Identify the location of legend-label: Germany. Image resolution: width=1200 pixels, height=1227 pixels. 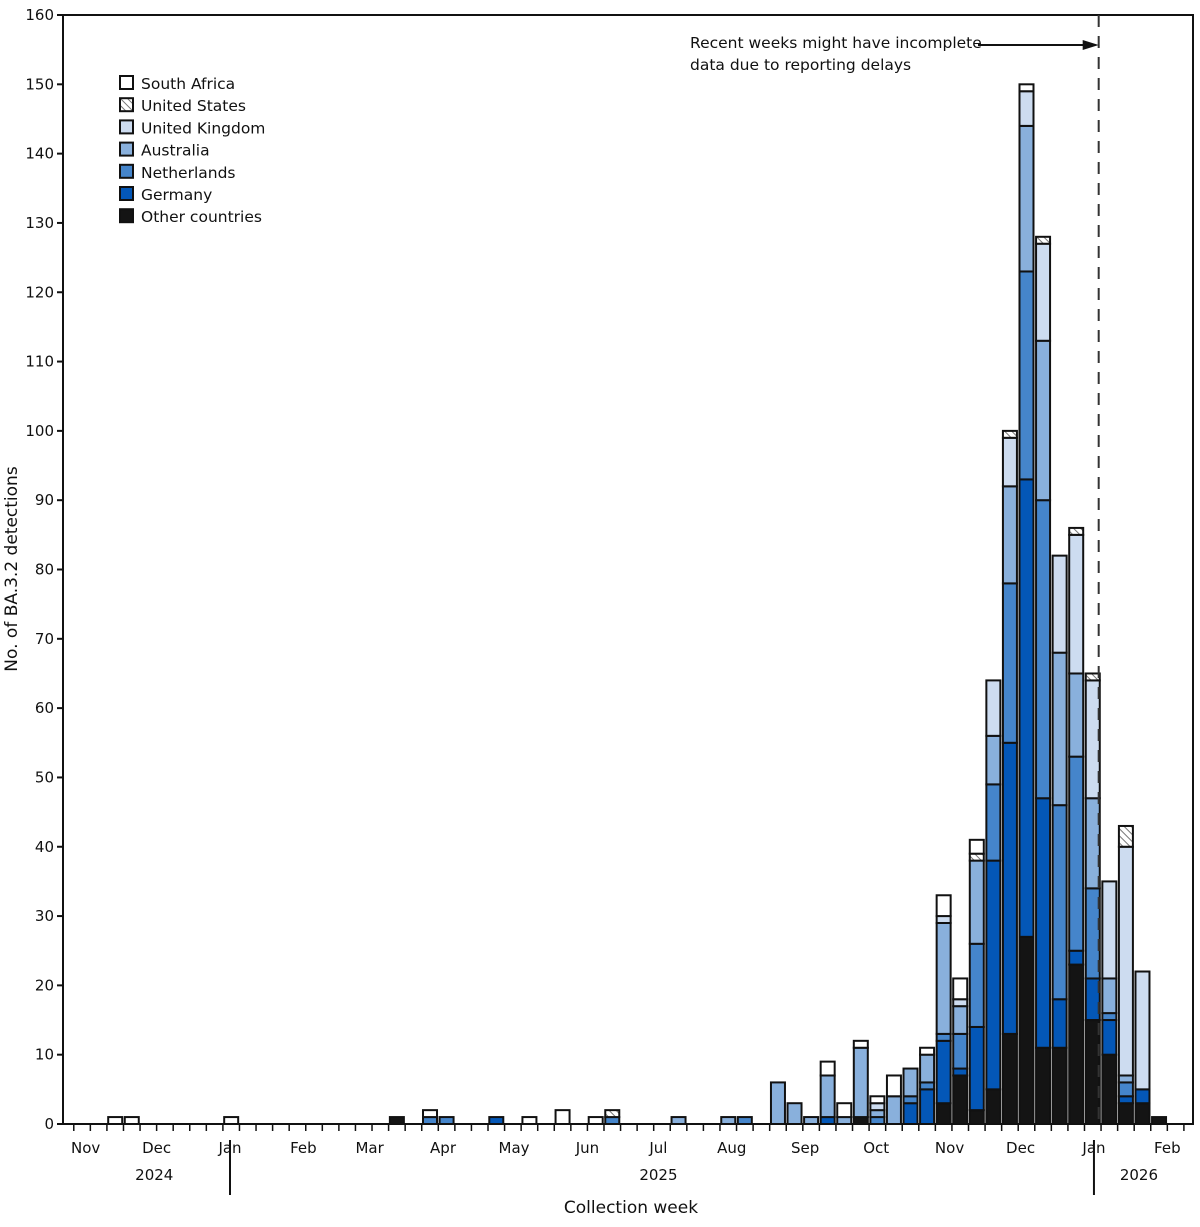
(176, 195).